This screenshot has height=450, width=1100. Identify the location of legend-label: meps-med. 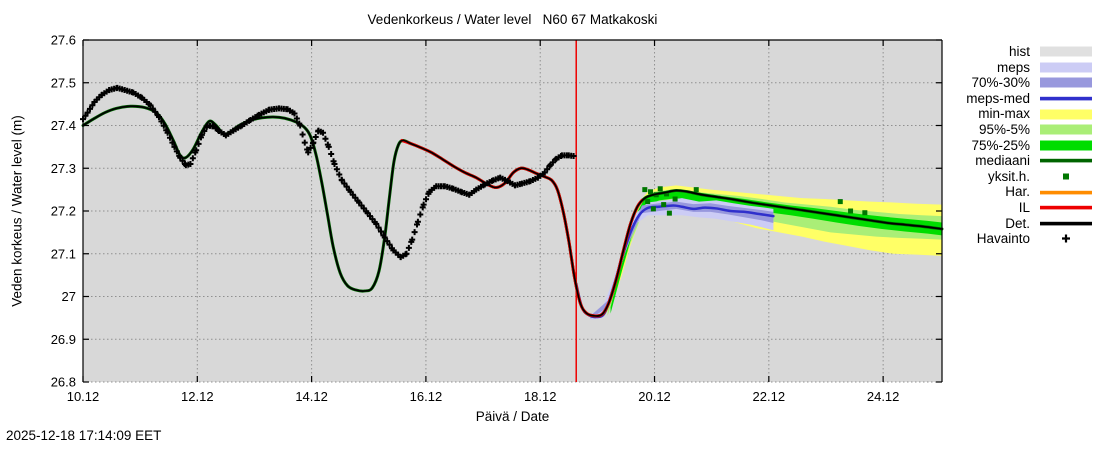
(998, 98).